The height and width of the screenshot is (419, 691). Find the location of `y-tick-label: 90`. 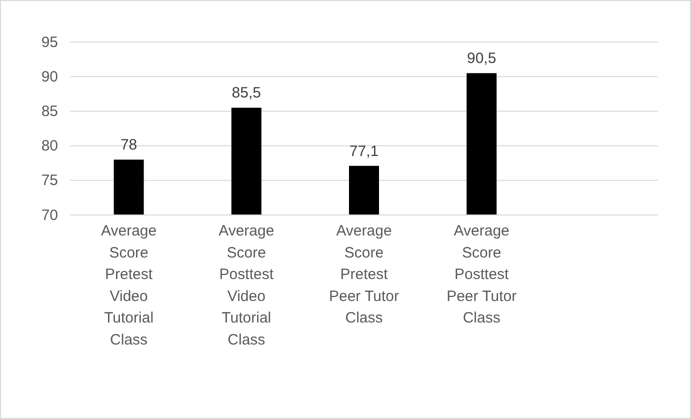

y-tick-label: 90 is located at coordinates (49, 77).